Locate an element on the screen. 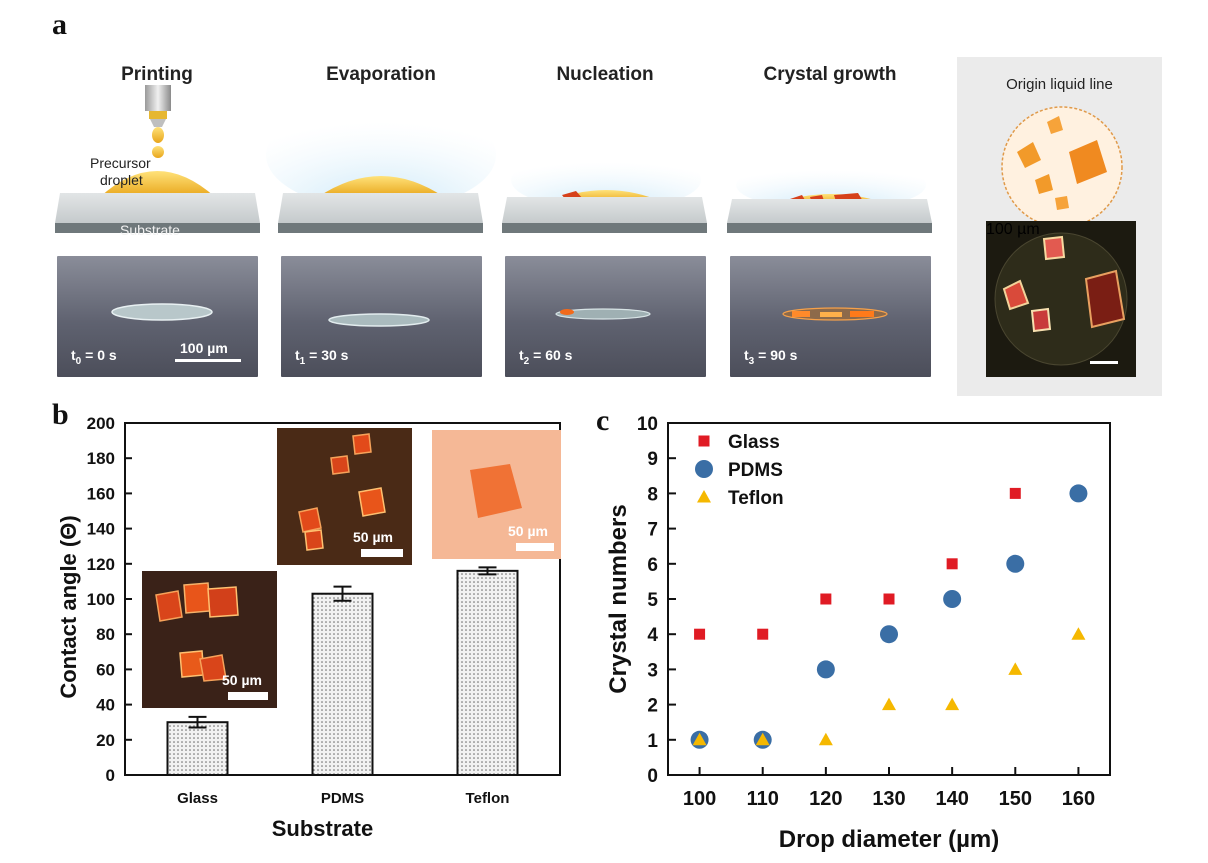  bar-pdms is located at coordinates (342, 684).